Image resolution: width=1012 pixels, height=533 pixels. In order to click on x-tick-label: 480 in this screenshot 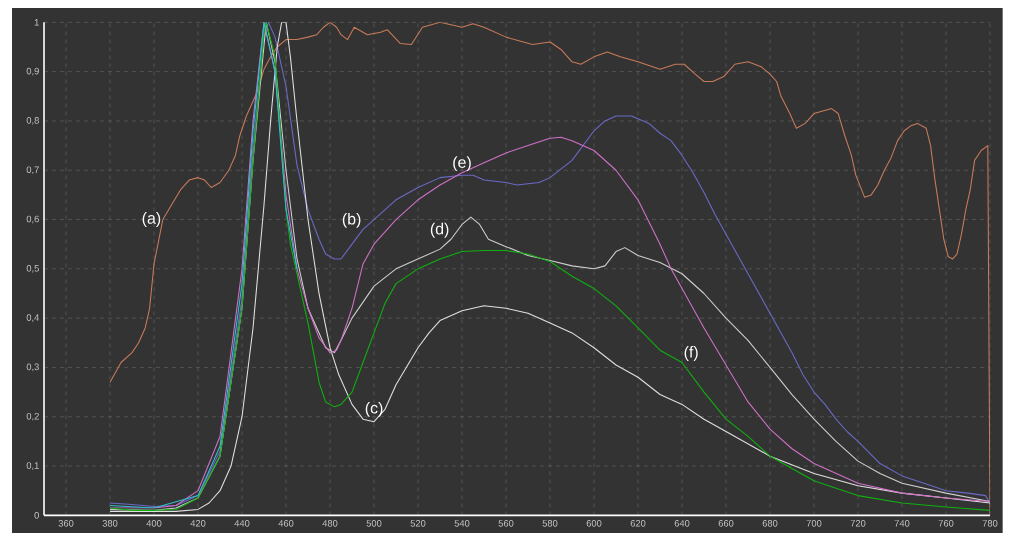, I will do `click(330, 523)`.